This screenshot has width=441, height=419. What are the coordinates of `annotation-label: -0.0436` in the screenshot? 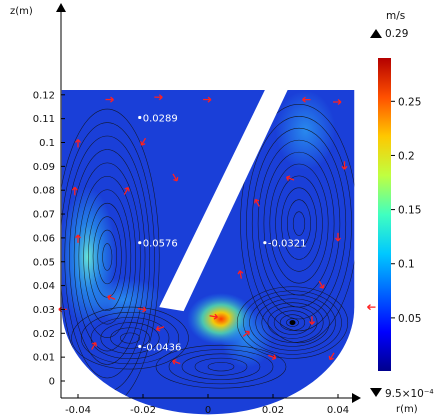 It's located at (162, 347).